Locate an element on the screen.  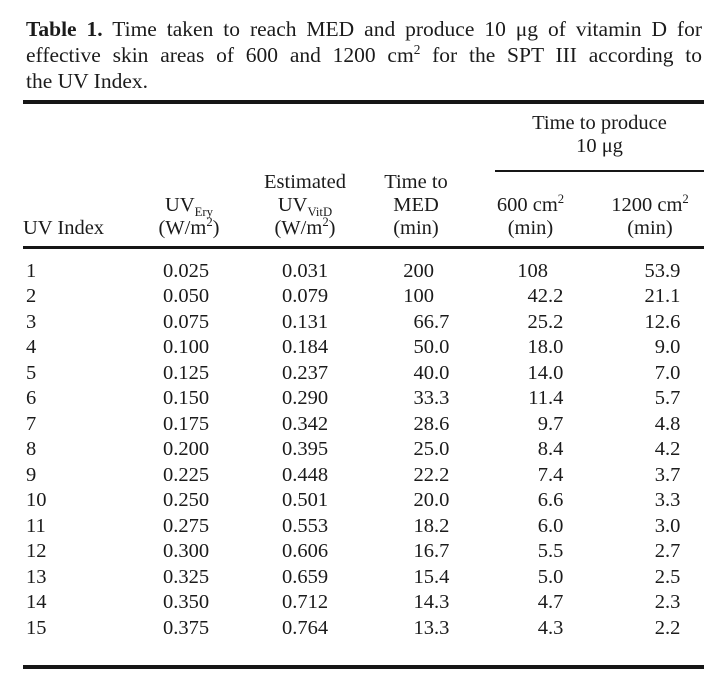
cell-uv-vitd: 0.184 is located at coordinates (305, 347).